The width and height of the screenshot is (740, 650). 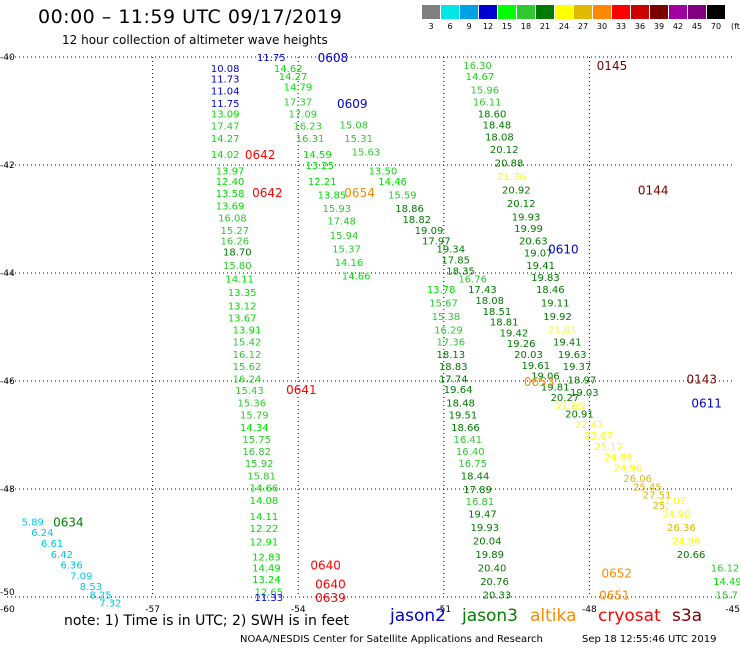 What do you see at coordinates (7, 610) in the screenshot?
I see `x-tick-label: -60` at bounding box center [7, 610].